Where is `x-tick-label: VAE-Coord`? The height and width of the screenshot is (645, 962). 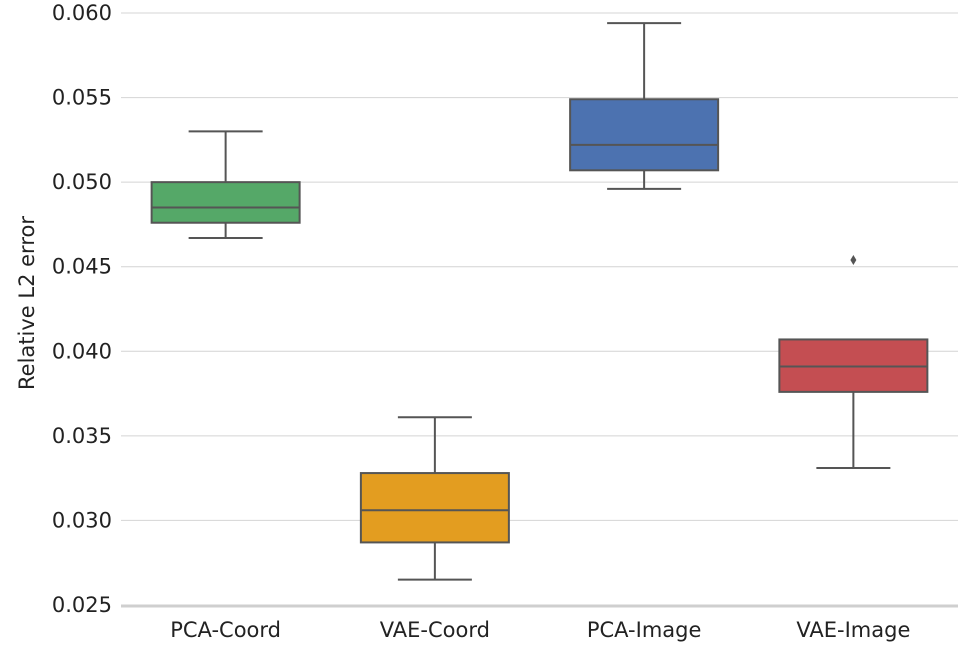 x-tick-label: VAE-Coord is located at coordinates (435, 630).